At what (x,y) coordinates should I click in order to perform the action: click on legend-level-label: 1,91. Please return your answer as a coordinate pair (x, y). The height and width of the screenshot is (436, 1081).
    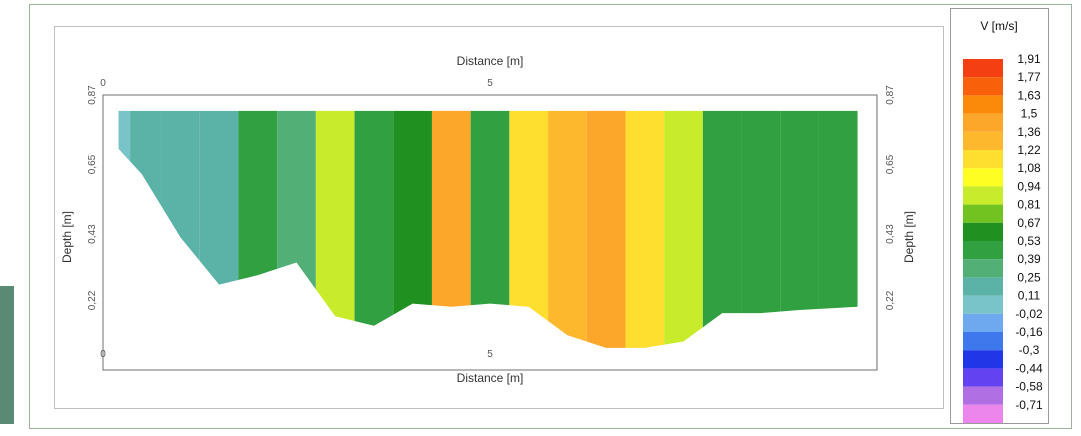
    Looking at the image, I should click on (1029, 59).